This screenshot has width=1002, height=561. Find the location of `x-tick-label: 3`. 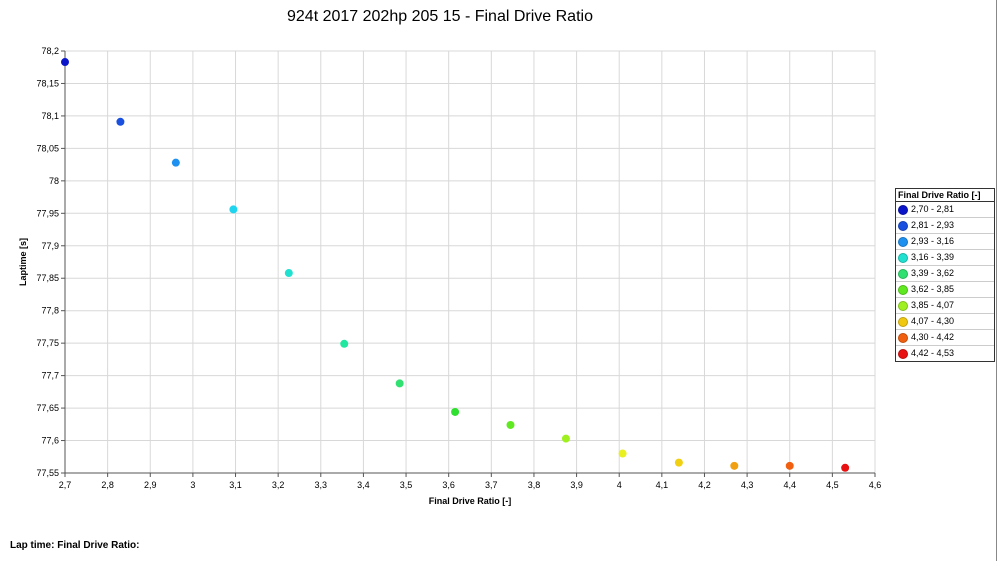

x-tick-label: 3 is located at coordinates (192, 485).